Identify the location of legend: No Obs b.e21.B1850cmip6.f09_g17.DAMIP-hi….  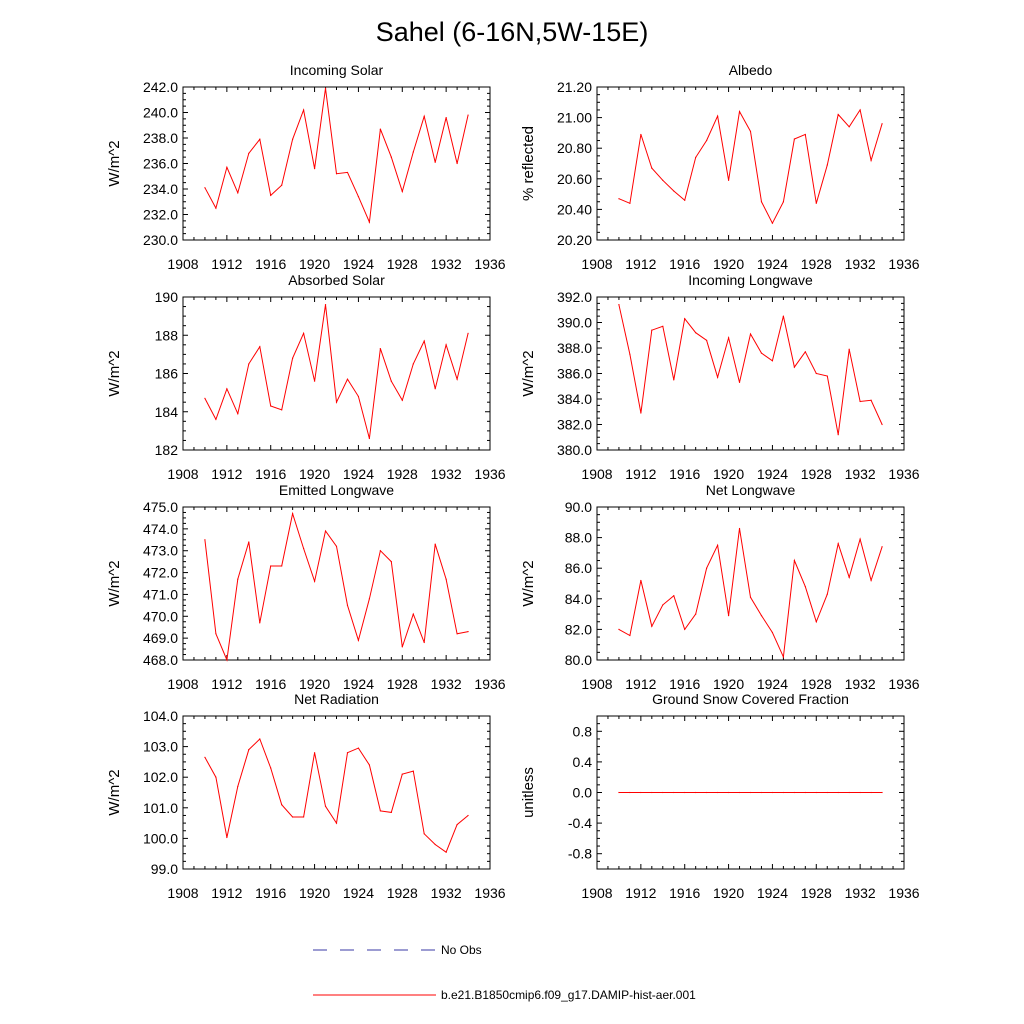
(504, 972).